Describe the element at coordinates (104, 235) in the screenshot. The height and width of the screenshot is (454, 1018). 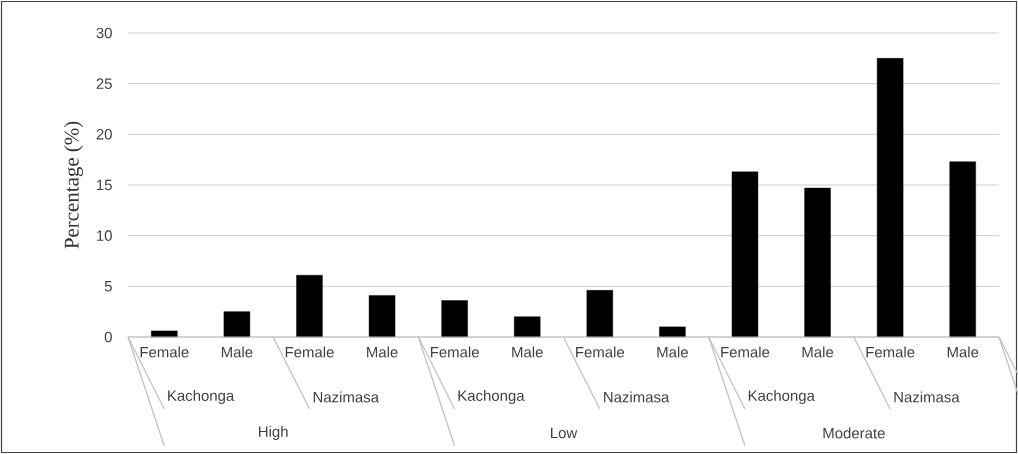
I see `y-tick-label: 10` at that location.